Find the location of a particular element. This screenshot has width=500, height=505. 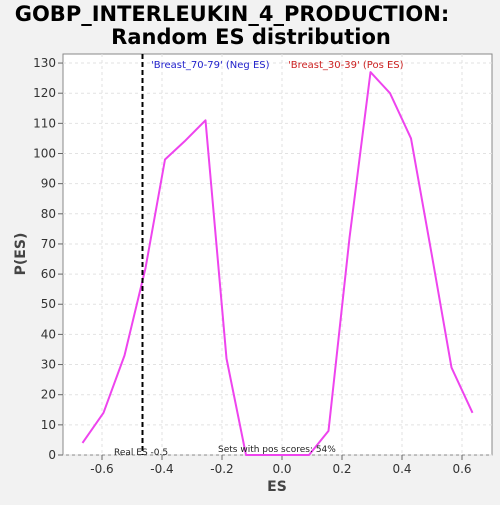

x-tick-label: -0.6 is located at coordinates (101, 469).